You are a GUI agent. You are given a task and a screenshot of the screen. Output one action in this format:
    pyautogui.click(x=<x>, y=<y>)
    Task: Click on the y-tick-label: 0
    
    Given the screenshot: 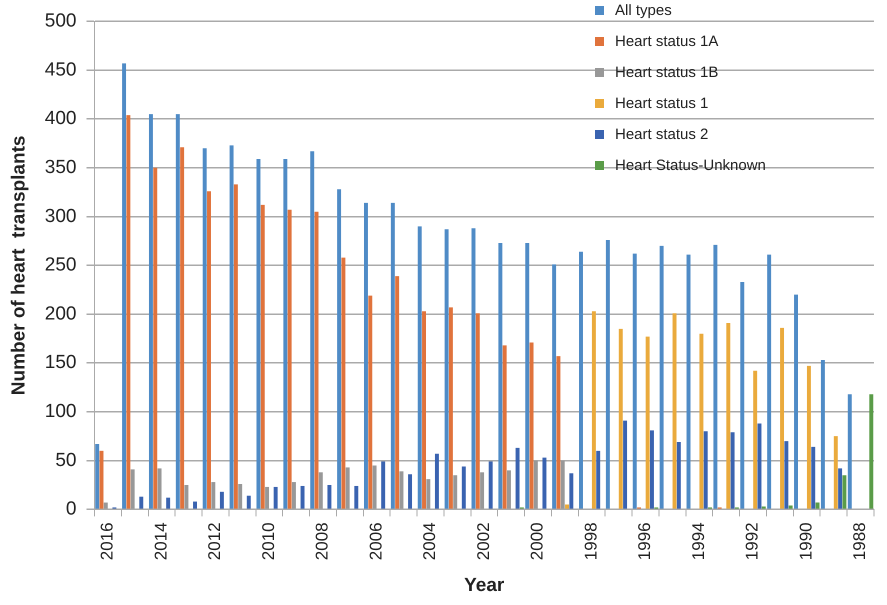 What is the action you would take?
    pyautogui.click(x=71, y=509)
    